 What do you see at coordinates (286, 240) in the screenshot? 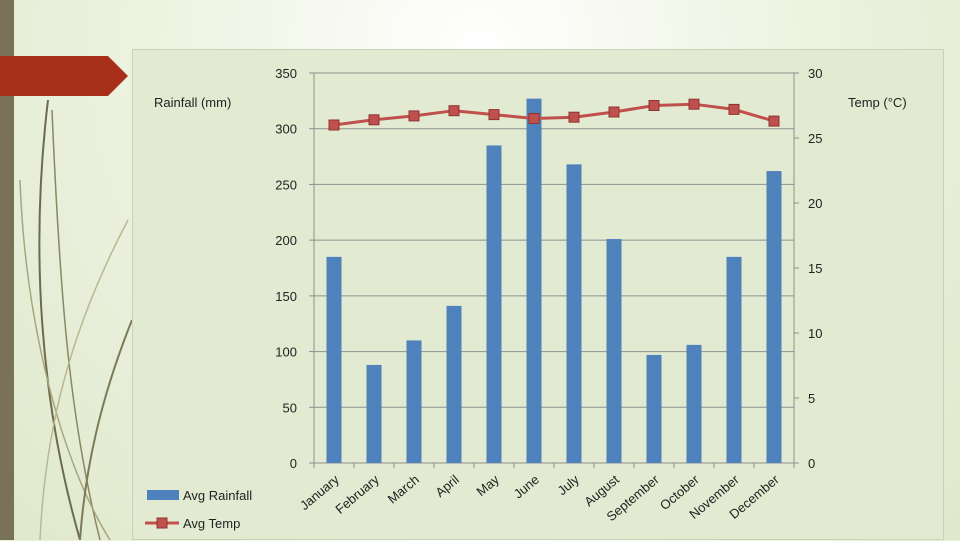
I see `left-tick-label: 200` at bounding box center [286, 240].